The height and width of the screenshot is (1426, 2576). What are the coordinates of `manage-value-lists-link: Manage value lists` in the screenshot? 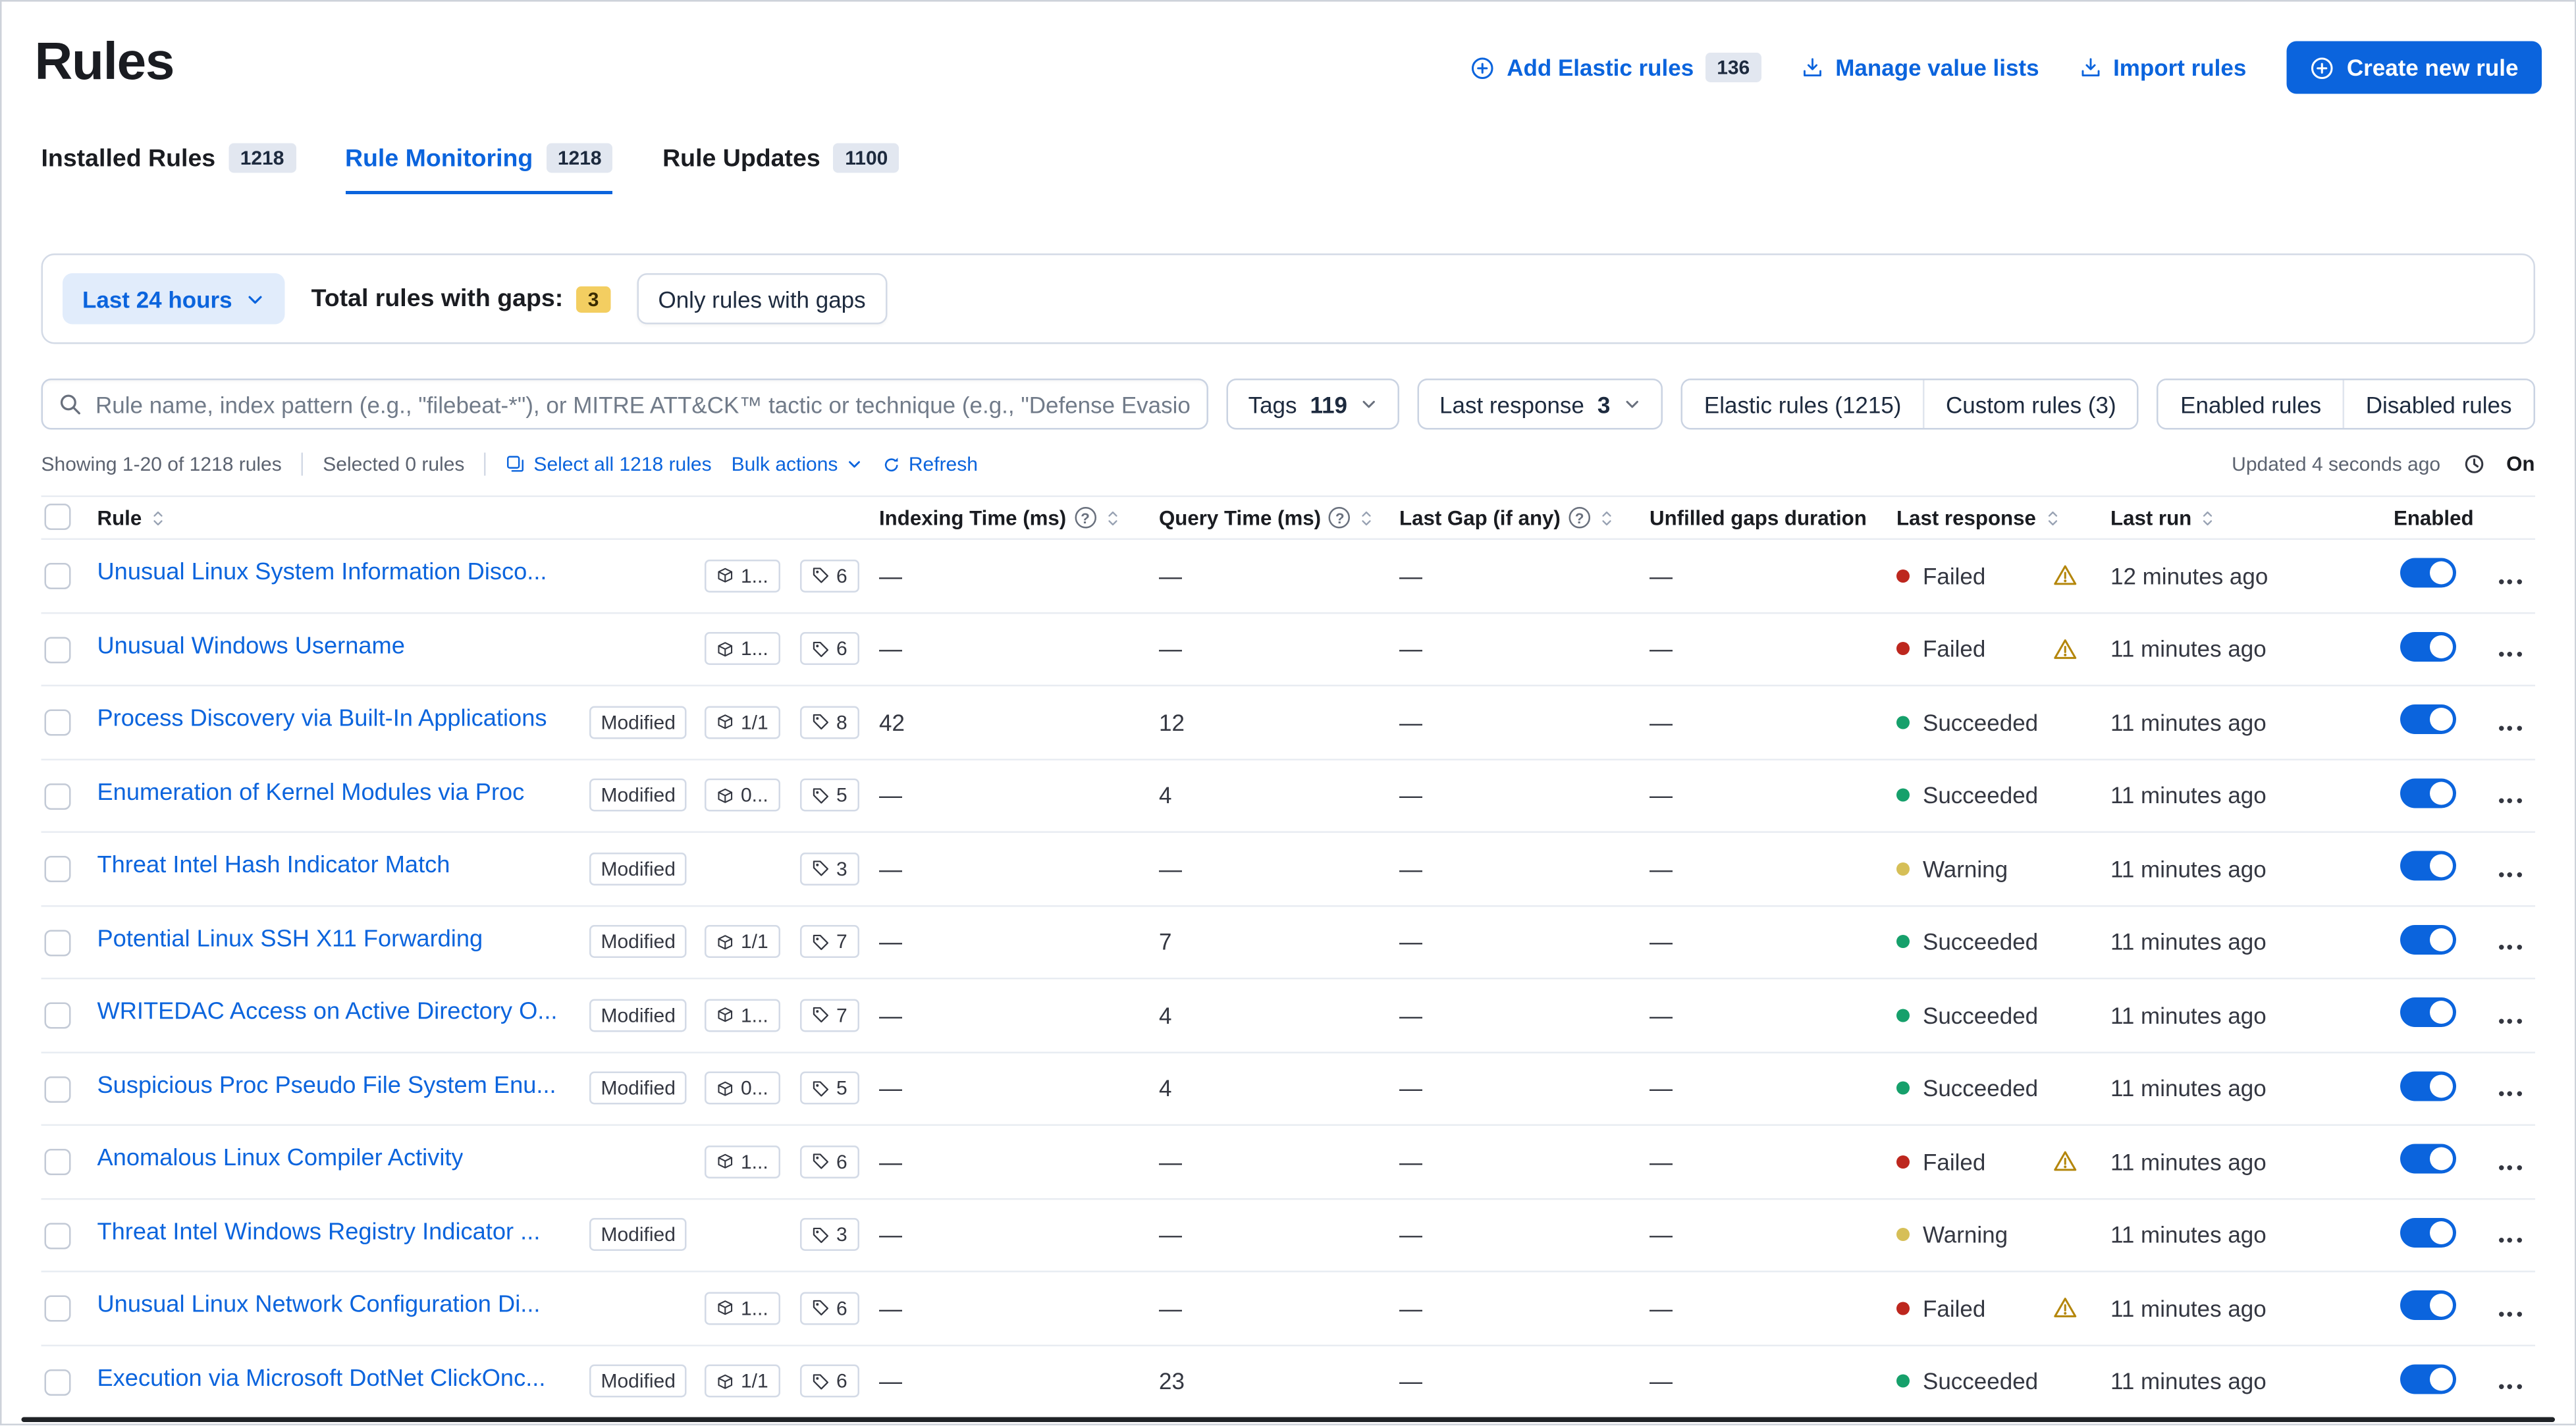 It's located at (1920, 68).